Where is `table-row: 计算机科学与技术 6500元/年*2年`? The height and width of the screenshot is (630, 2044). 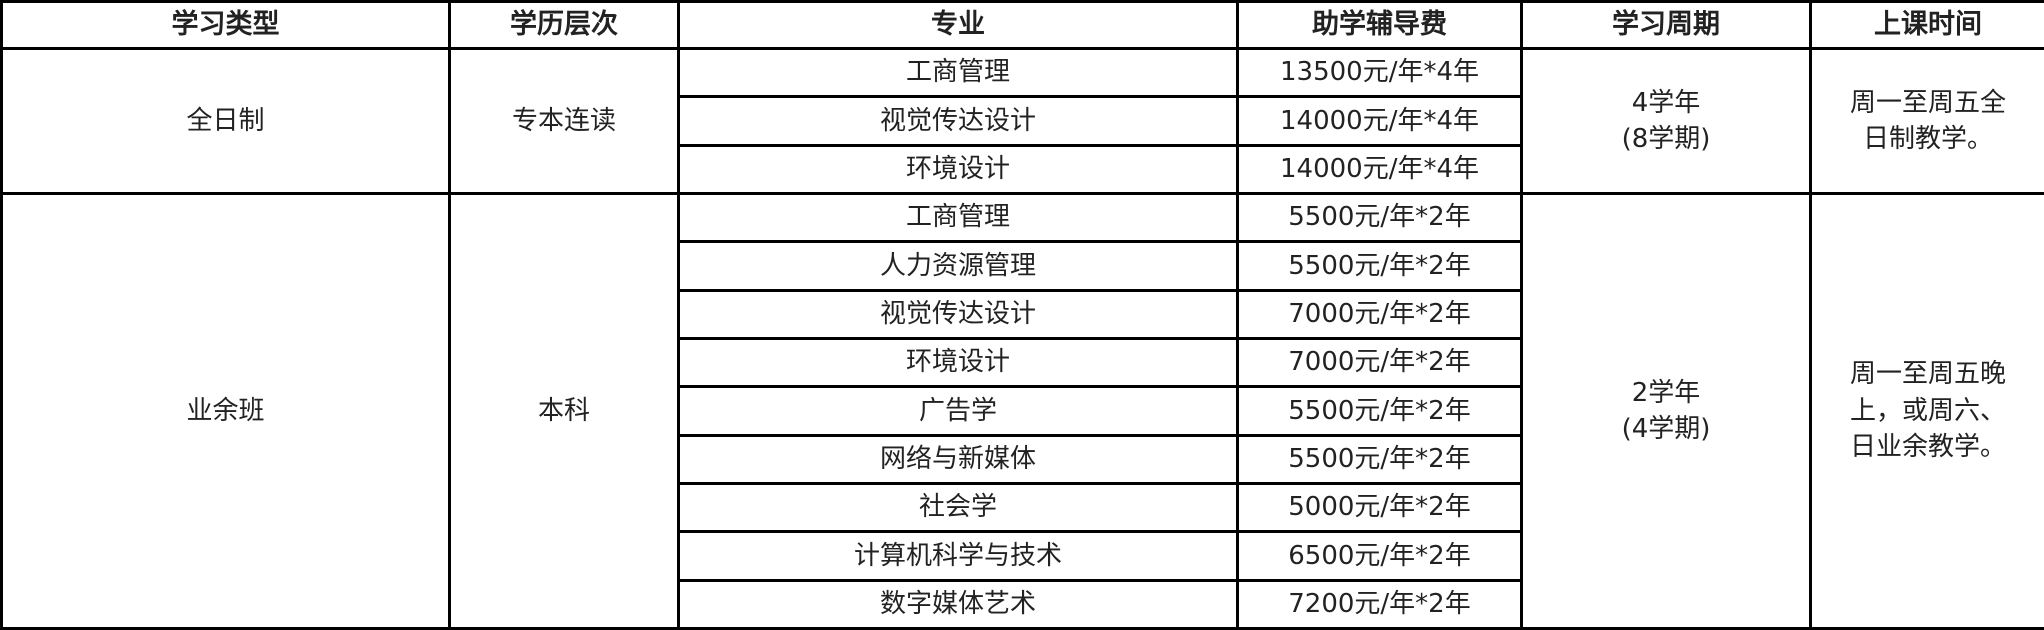
table-row: 计算机科学与技术 6500元/年*2年 is located at coordinates (1023, 556).